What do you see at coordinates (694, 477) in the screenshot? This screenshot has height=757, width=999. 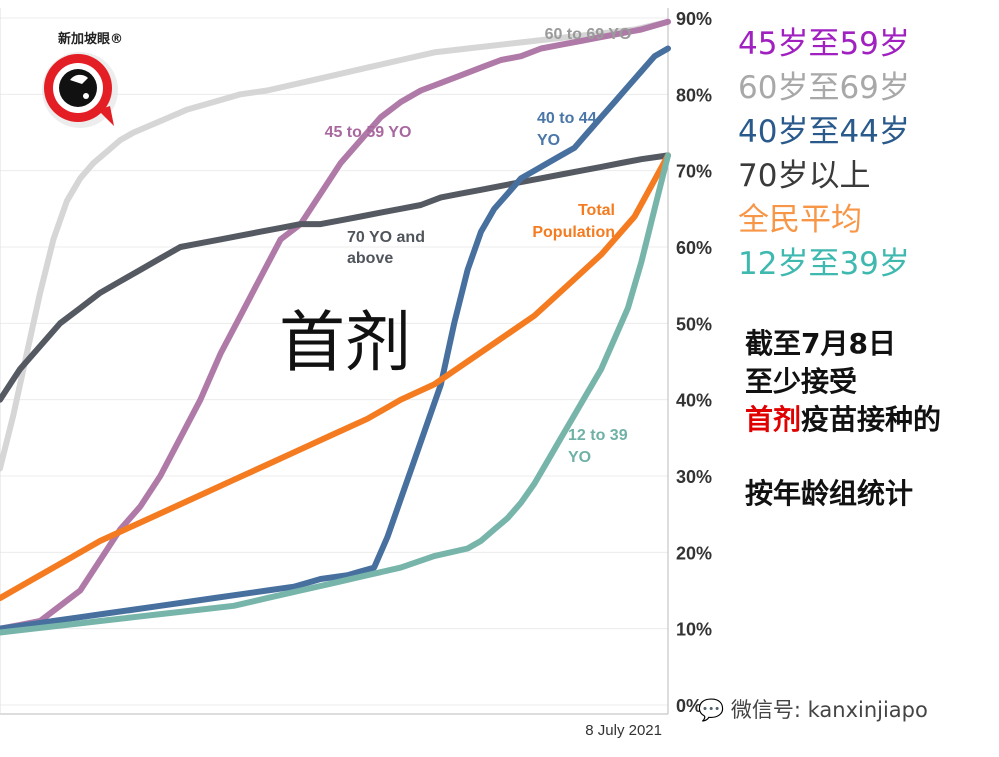 I see `y-tick-label: 30%` at bounding box center [694, 477].